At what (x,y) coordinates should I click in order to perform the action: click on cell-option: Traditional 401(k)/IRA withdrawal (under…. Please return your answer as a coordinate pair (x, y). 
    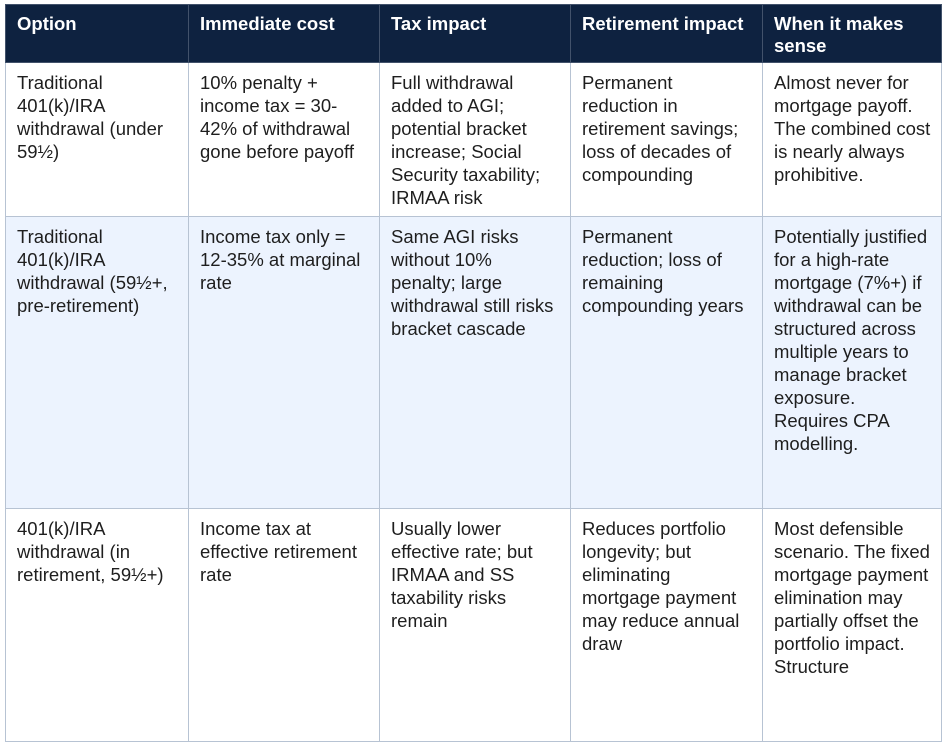
    Looking at the image, I should click on (97, 139).